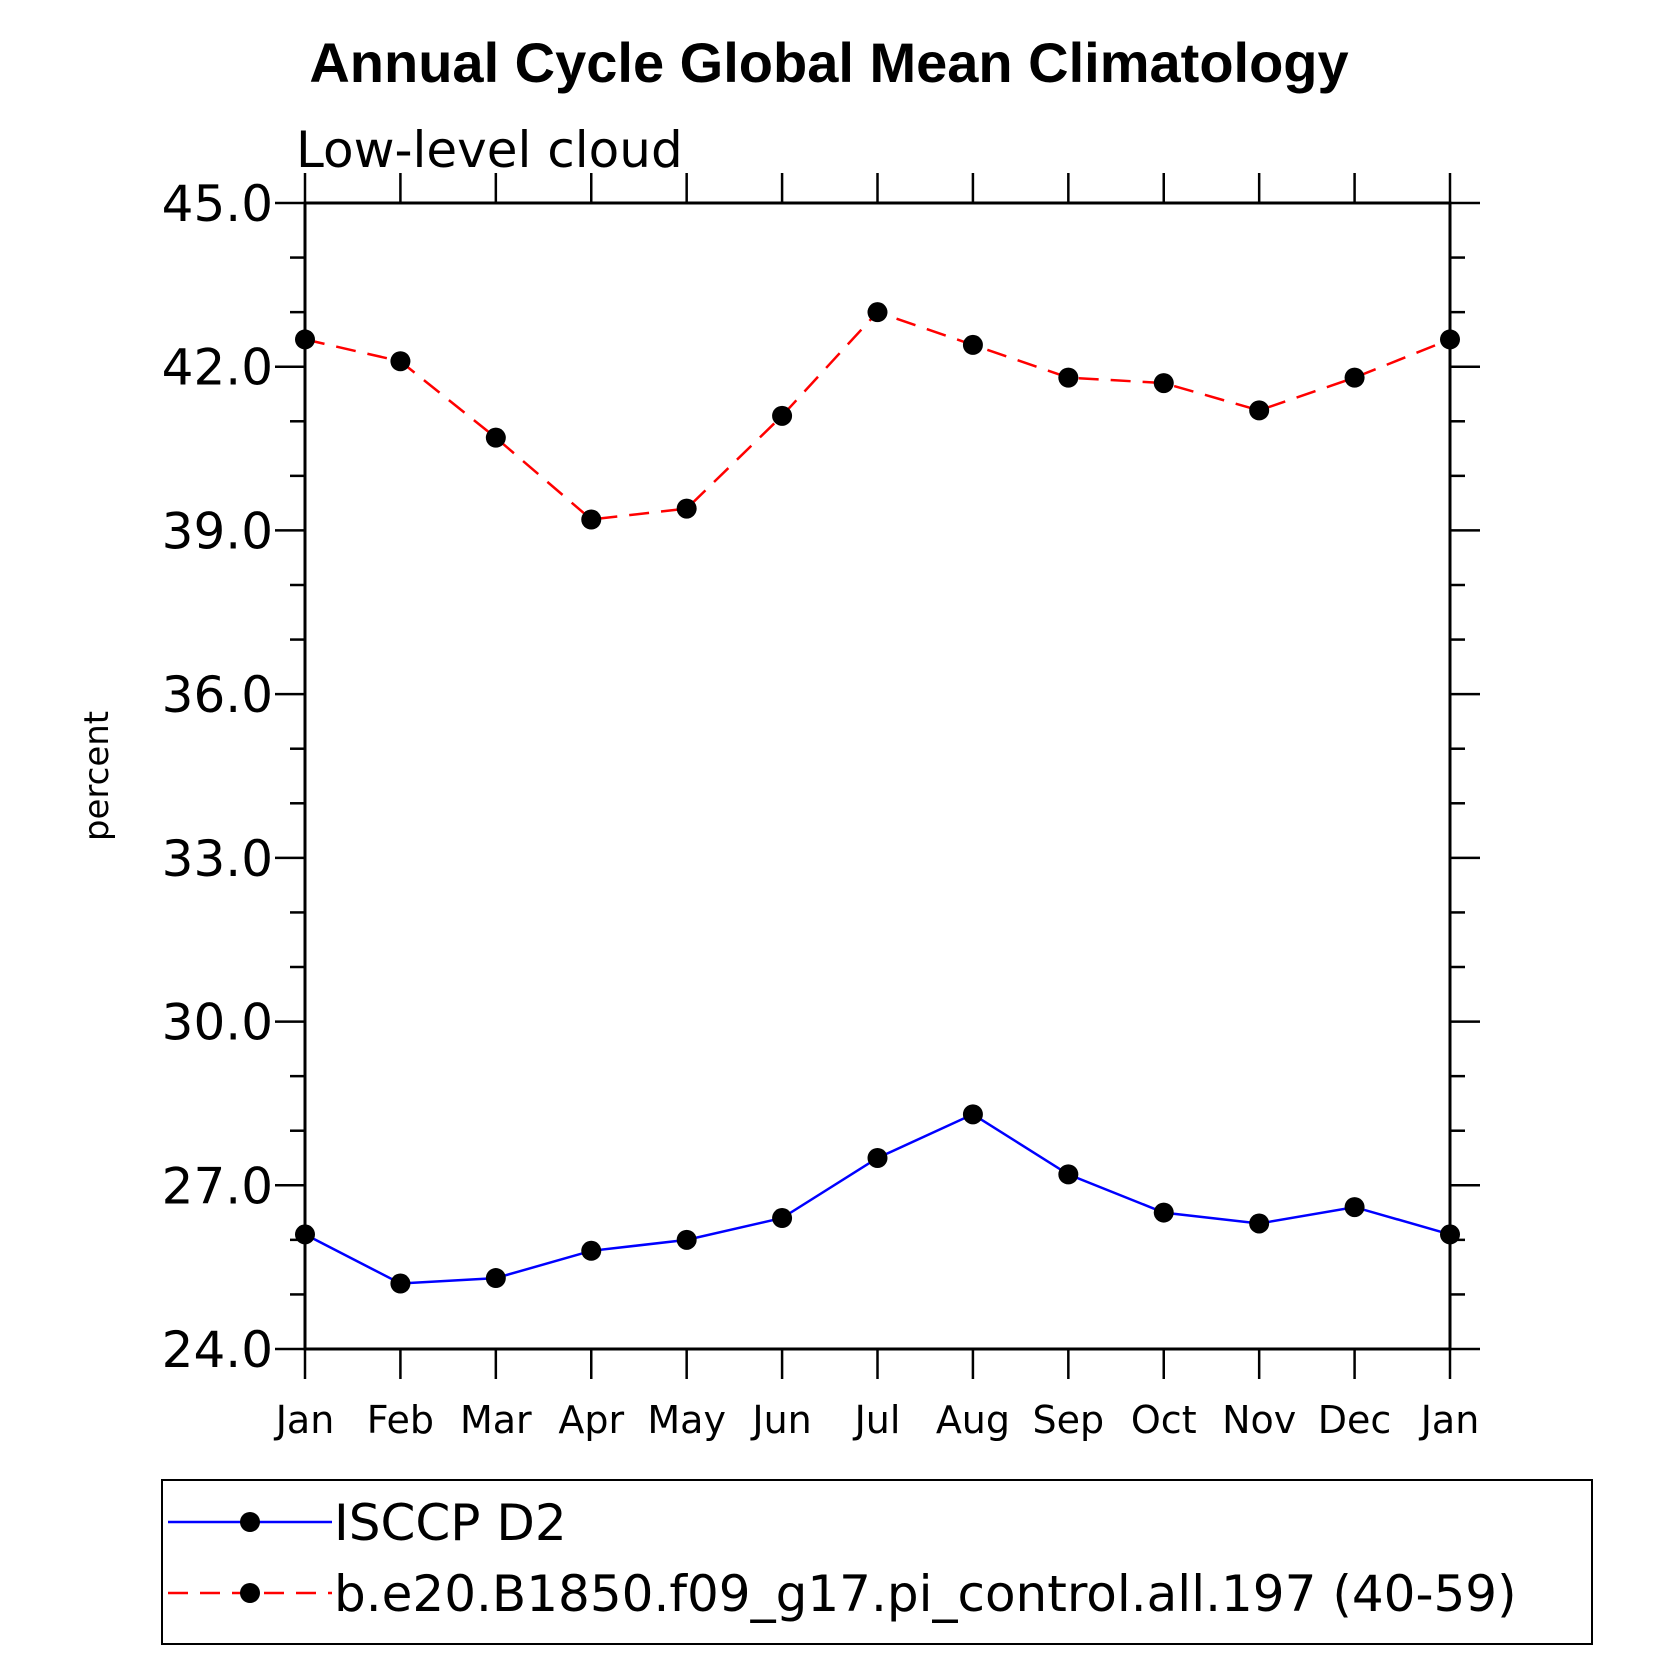 The height and width of the screenshot is (1658, 1658). What do you see at coordinates (1069, 1420) in the screenshot?
I see `x-tick-label: Sep` at bounding box center [1069, 1420].